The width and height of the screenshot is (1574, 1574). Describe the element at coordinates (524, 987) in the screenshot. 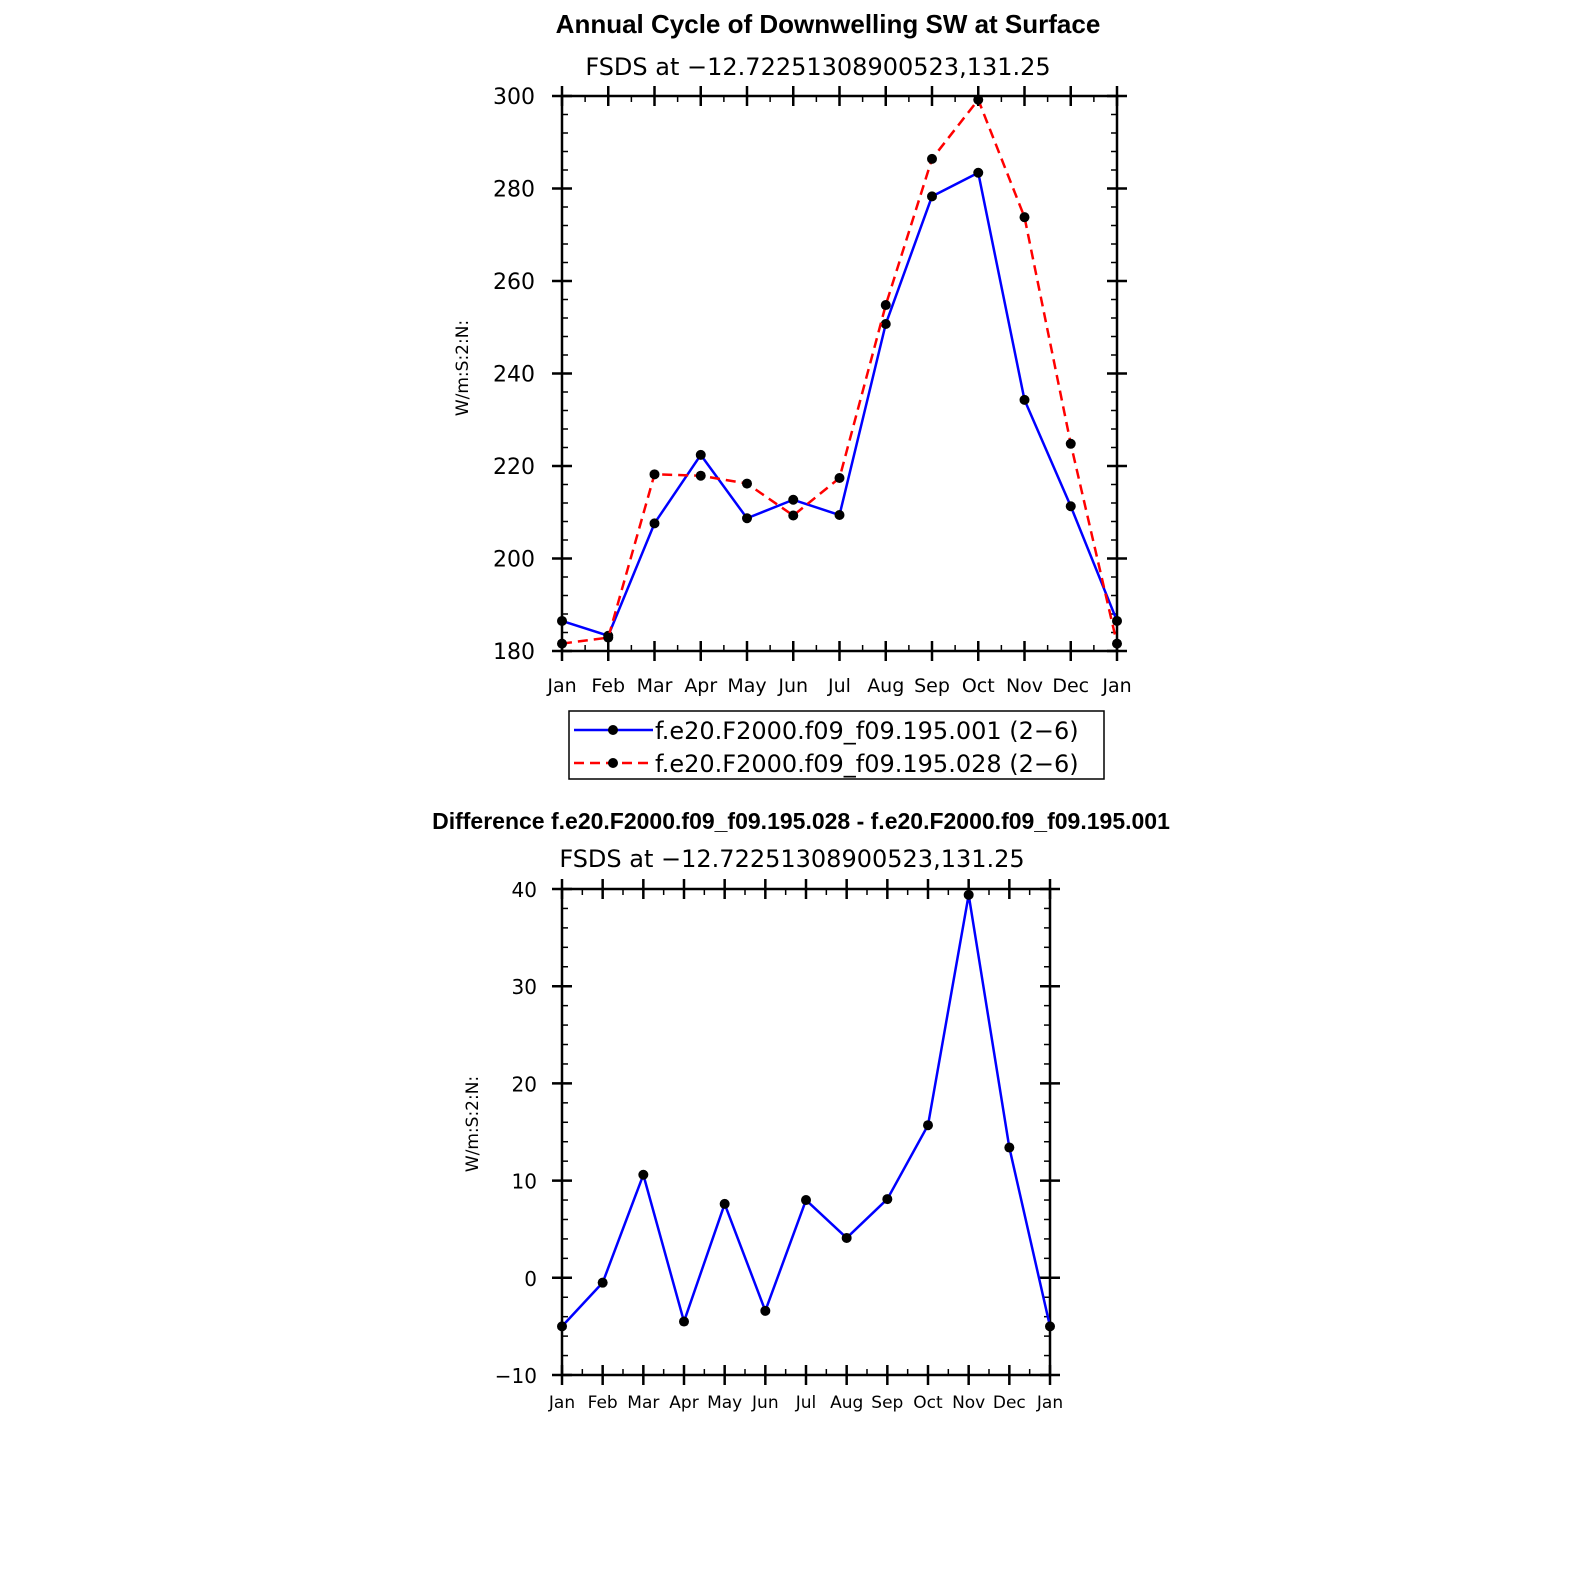

I see `y-tick-label: 30` at that location.